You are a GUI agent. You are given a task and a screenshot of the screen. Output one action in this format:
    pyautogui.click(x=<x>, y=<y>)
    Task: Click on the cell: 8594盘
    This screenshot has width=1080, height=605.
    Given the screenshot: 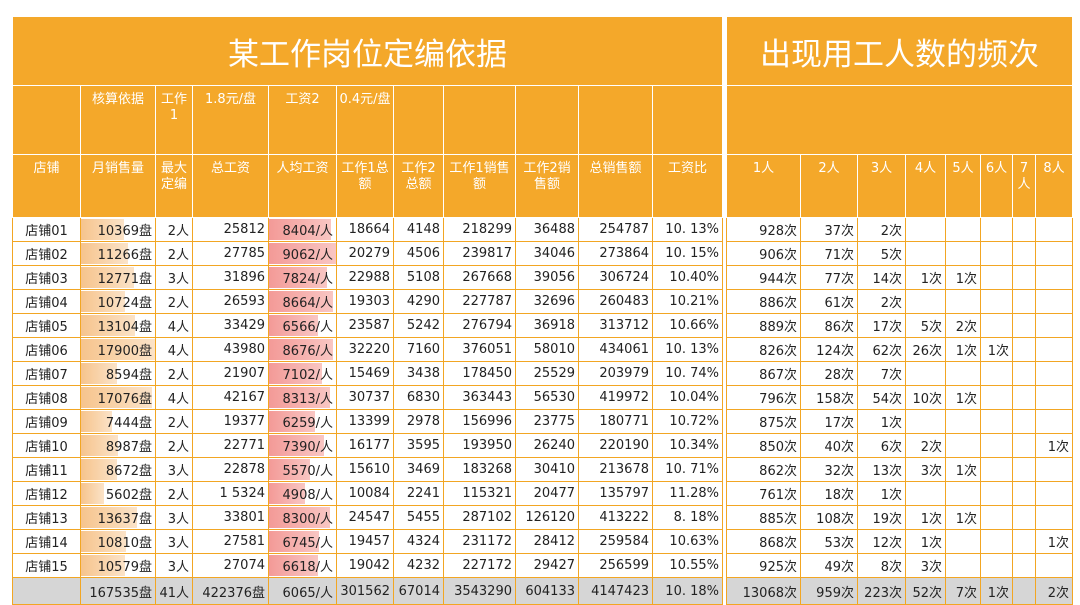 What is the action you would take?
    pyautogui.click(x=118, y=373)
    